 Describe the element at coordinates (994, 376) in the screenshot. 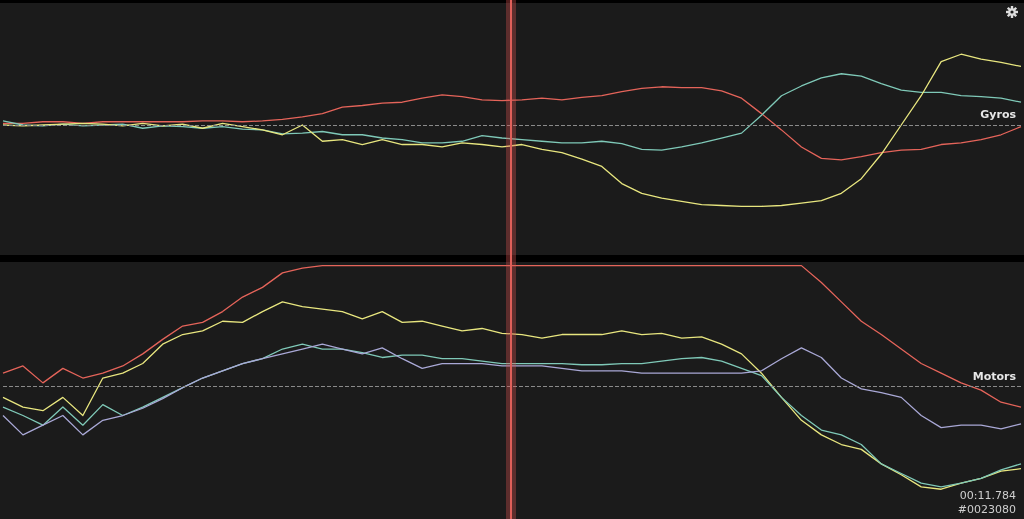

I see `ref-line-label: Motors` at that location.